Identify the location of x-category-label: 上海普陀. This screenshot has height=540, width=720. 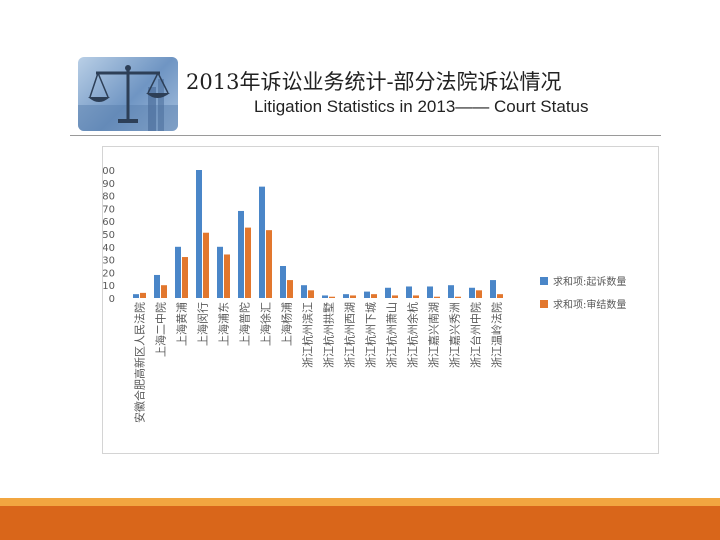
(245, 324).